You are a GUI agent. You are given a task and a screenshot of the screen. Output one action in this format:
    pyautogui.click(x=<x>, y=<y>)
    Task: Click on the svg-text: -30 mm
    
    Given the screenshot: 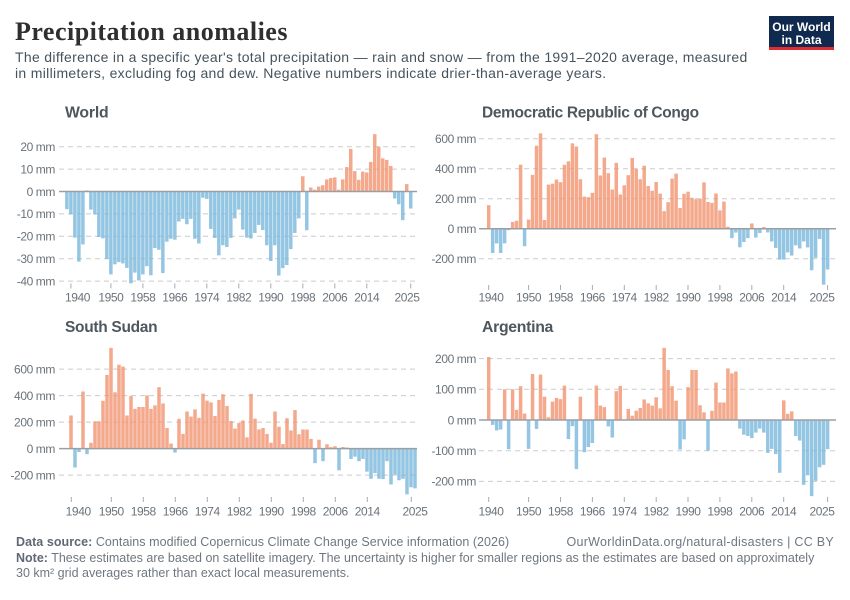 What is the action you would take?
    pyautogui.click(x=36, y=259)
    